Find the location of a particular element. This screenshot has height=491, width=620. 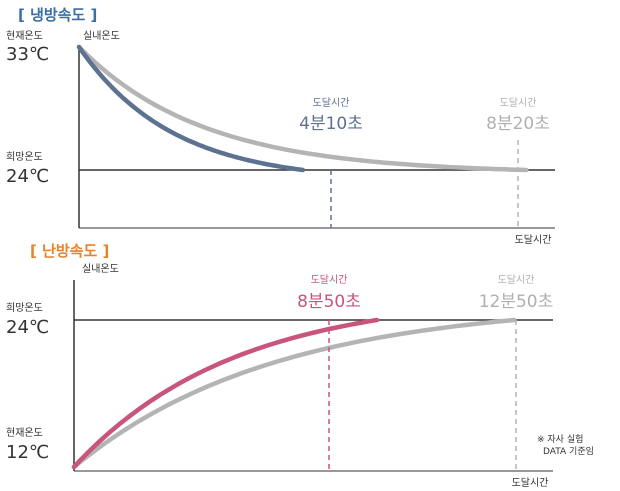

heating-current-caption: 현재온도 is located at coordinates (24, 433).